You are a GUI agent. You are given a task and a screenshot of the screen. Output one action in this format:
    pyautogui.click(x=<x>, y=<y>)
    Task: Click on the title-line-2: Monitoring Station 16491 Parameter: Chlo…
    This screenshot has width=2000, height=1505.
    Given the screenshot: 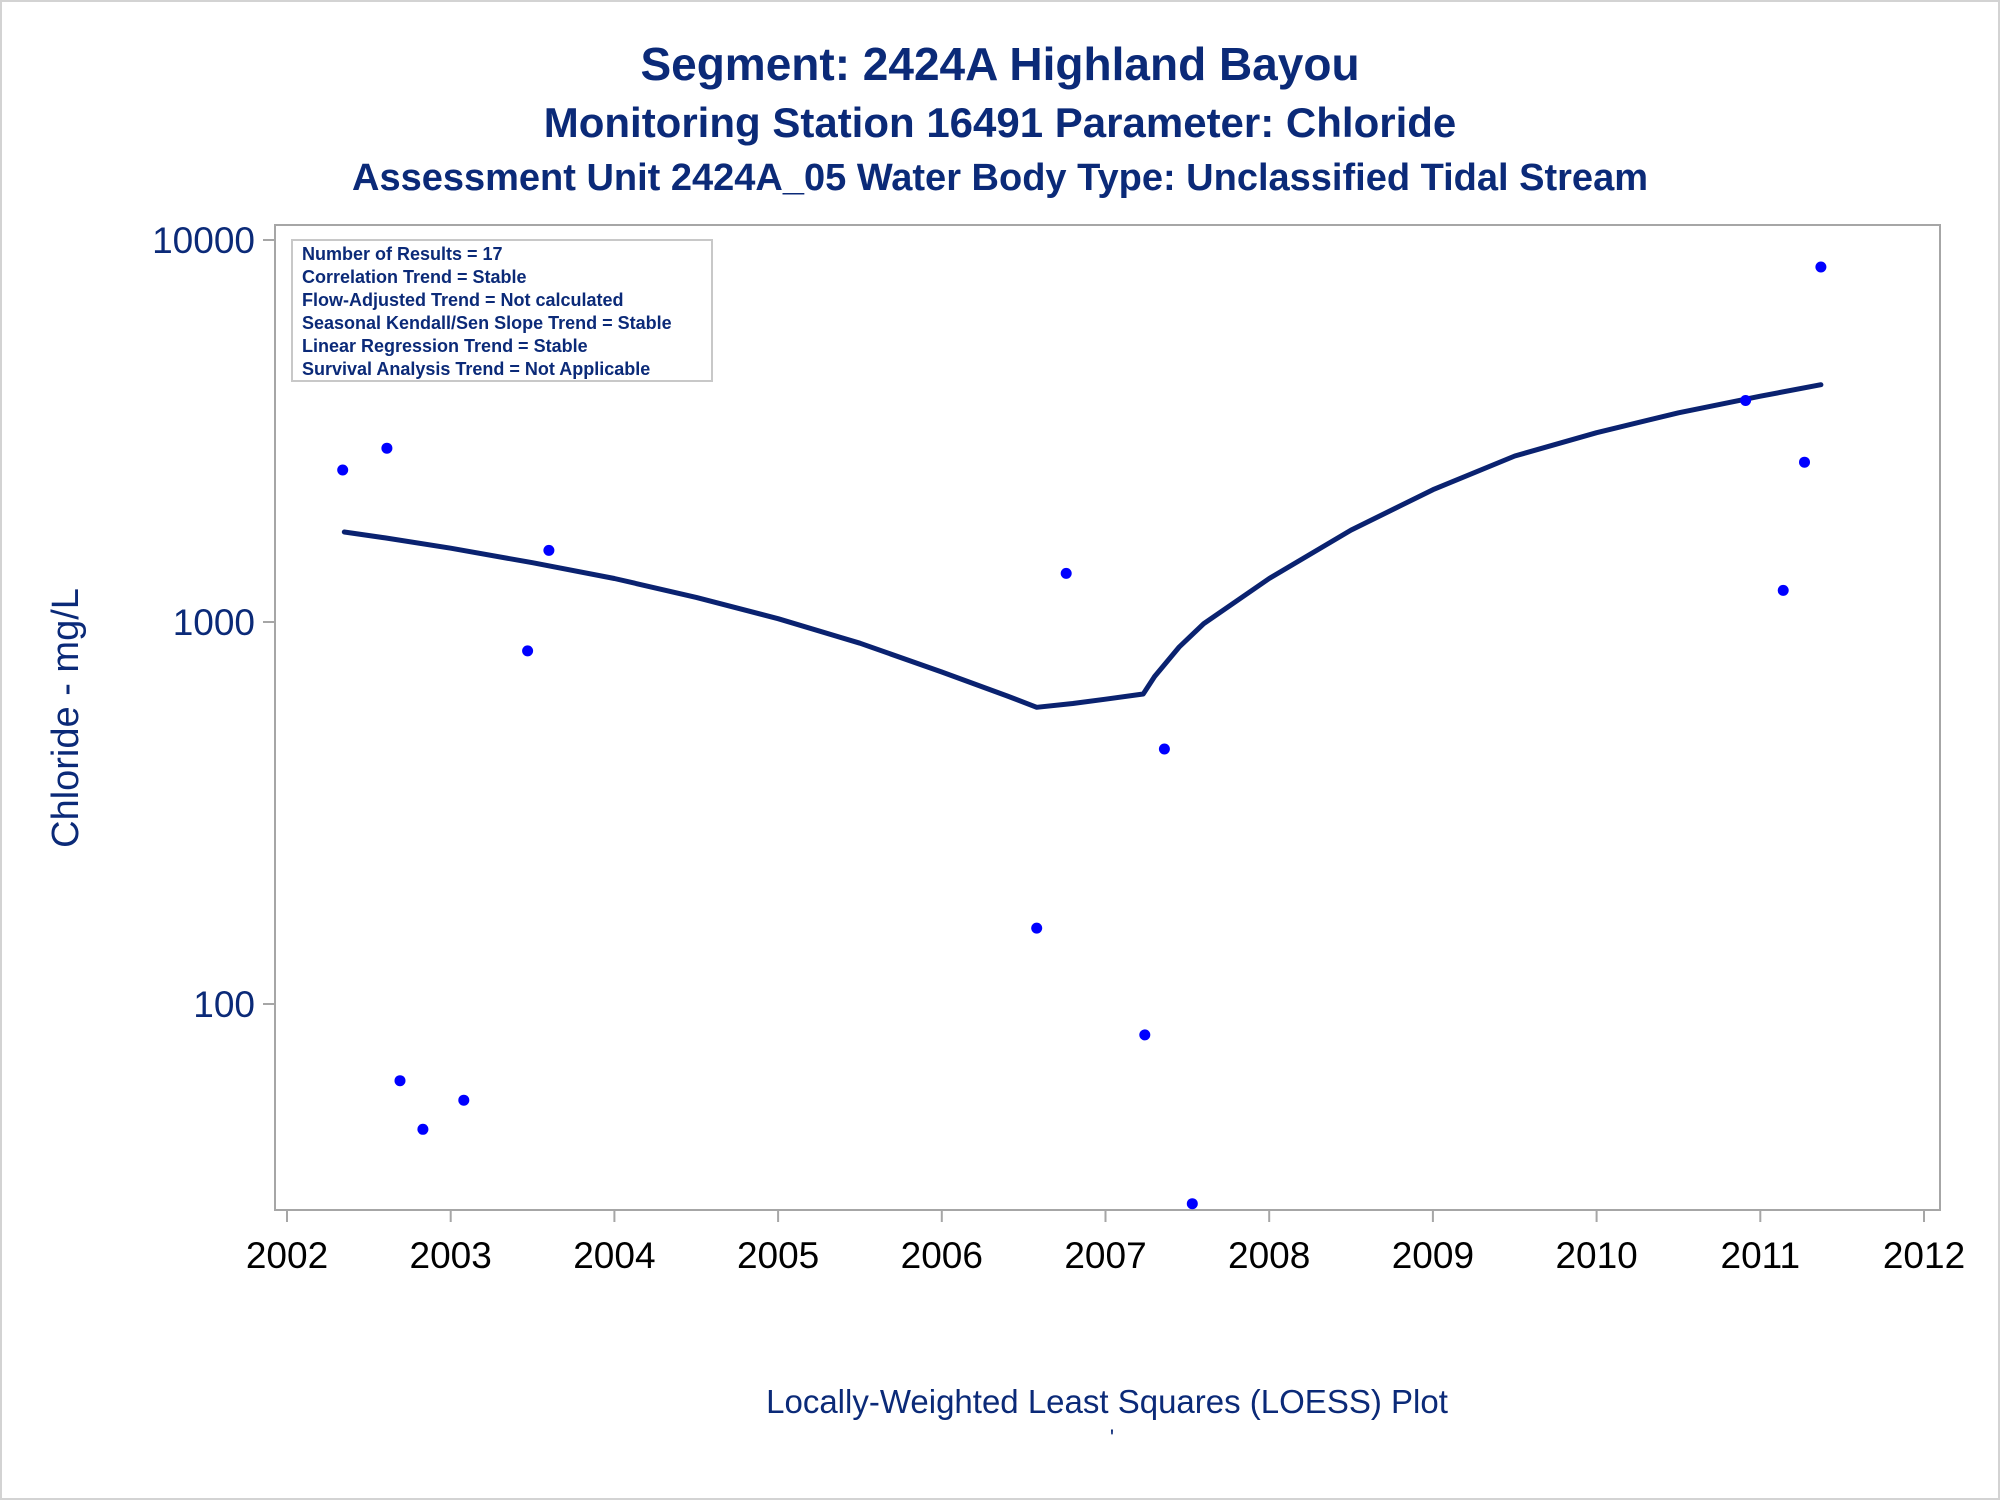 What is the action you would take?
    pyautogui.click(x=1000, y=122)
    